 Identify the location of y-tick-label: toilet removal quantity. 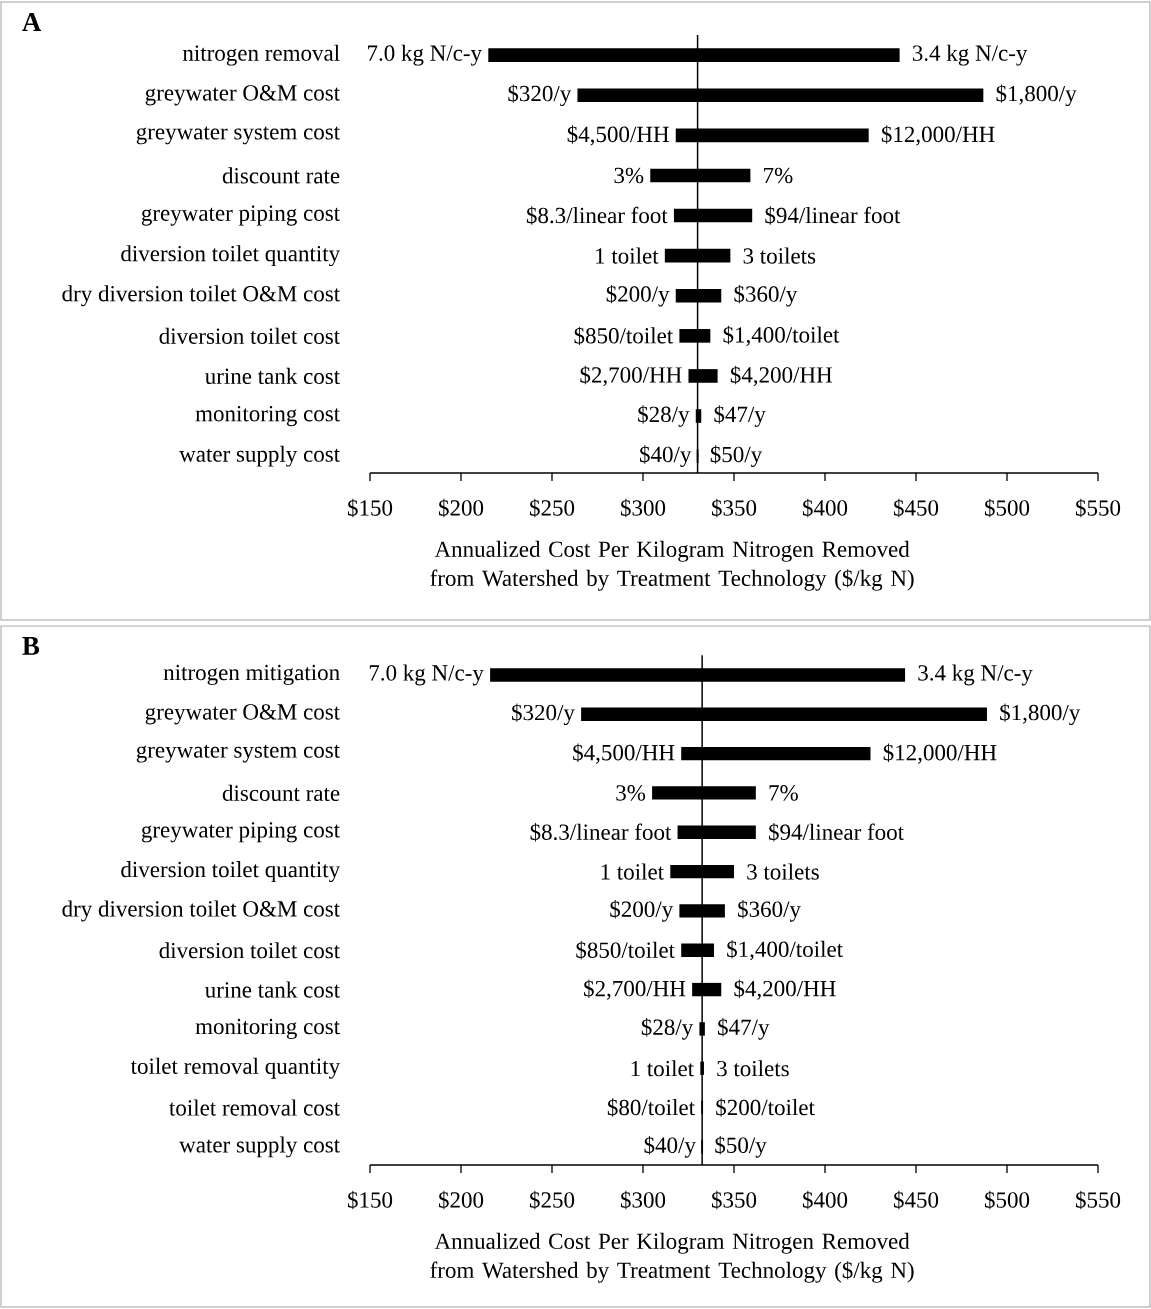
(235, 1068).